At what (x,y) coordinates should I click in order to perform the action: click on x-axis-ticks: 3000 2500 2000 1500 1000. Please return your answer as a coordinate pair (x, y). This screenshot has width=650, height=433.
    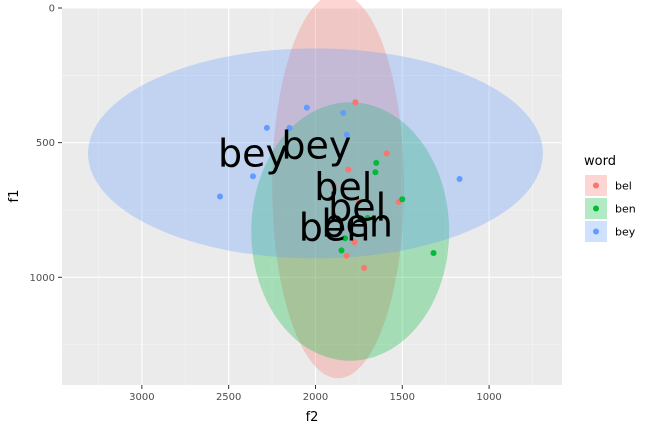
    Looking at the image, I should click on (315, 394).